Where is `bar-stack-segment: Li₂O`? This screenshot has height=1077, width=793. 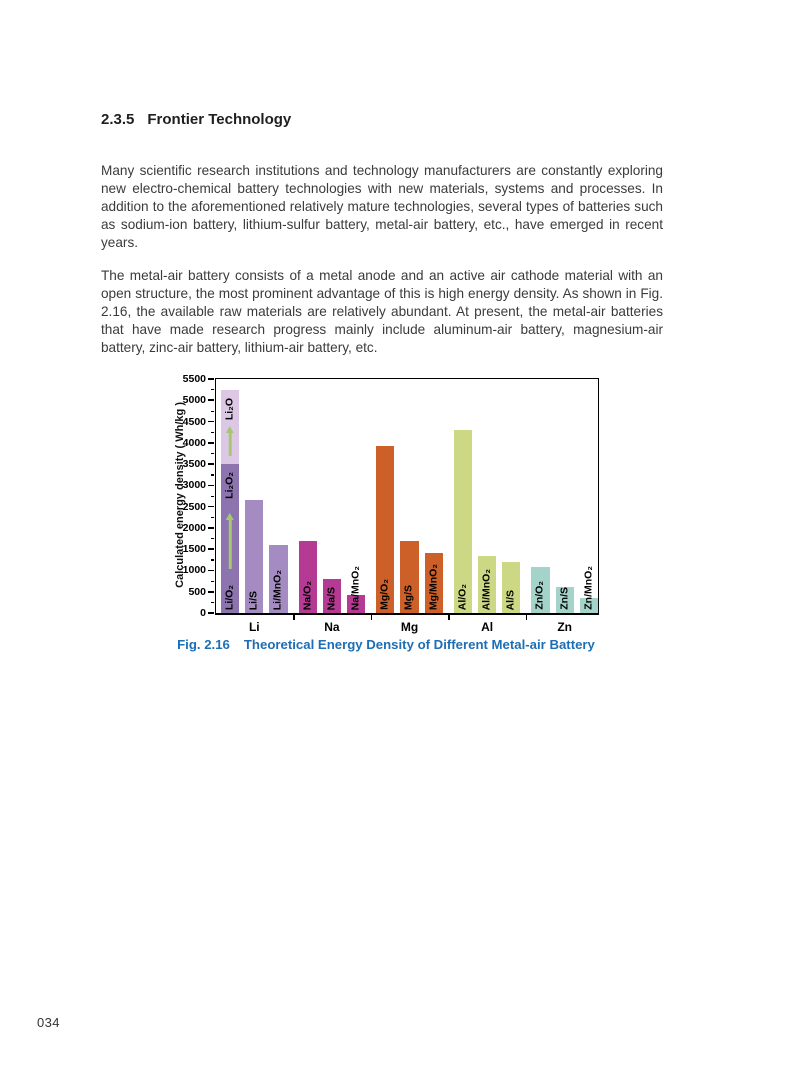 bar-stack-segment: Li₂O is located at coordinates (230, 427).